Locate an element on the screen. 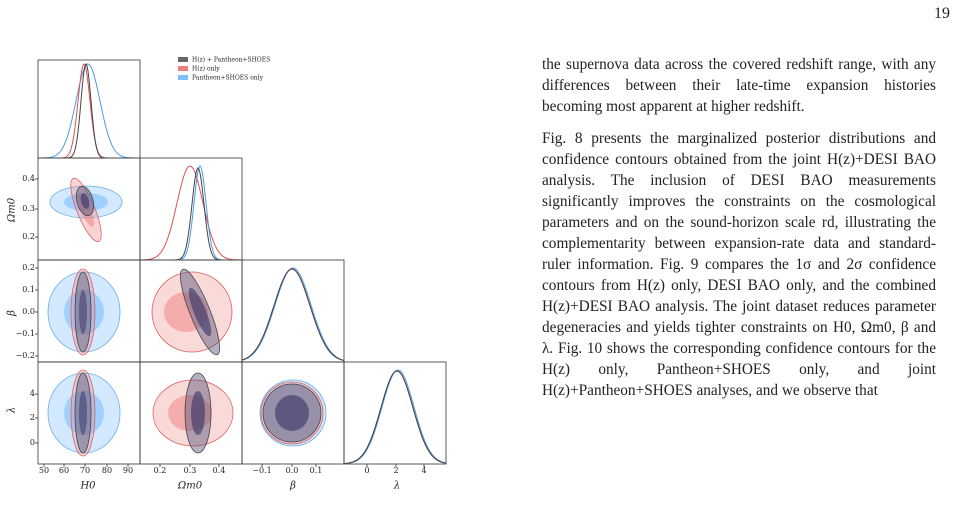 The image size is (968, 515). y-axis-label: Ωm0 is located at coordinates (12, 210).